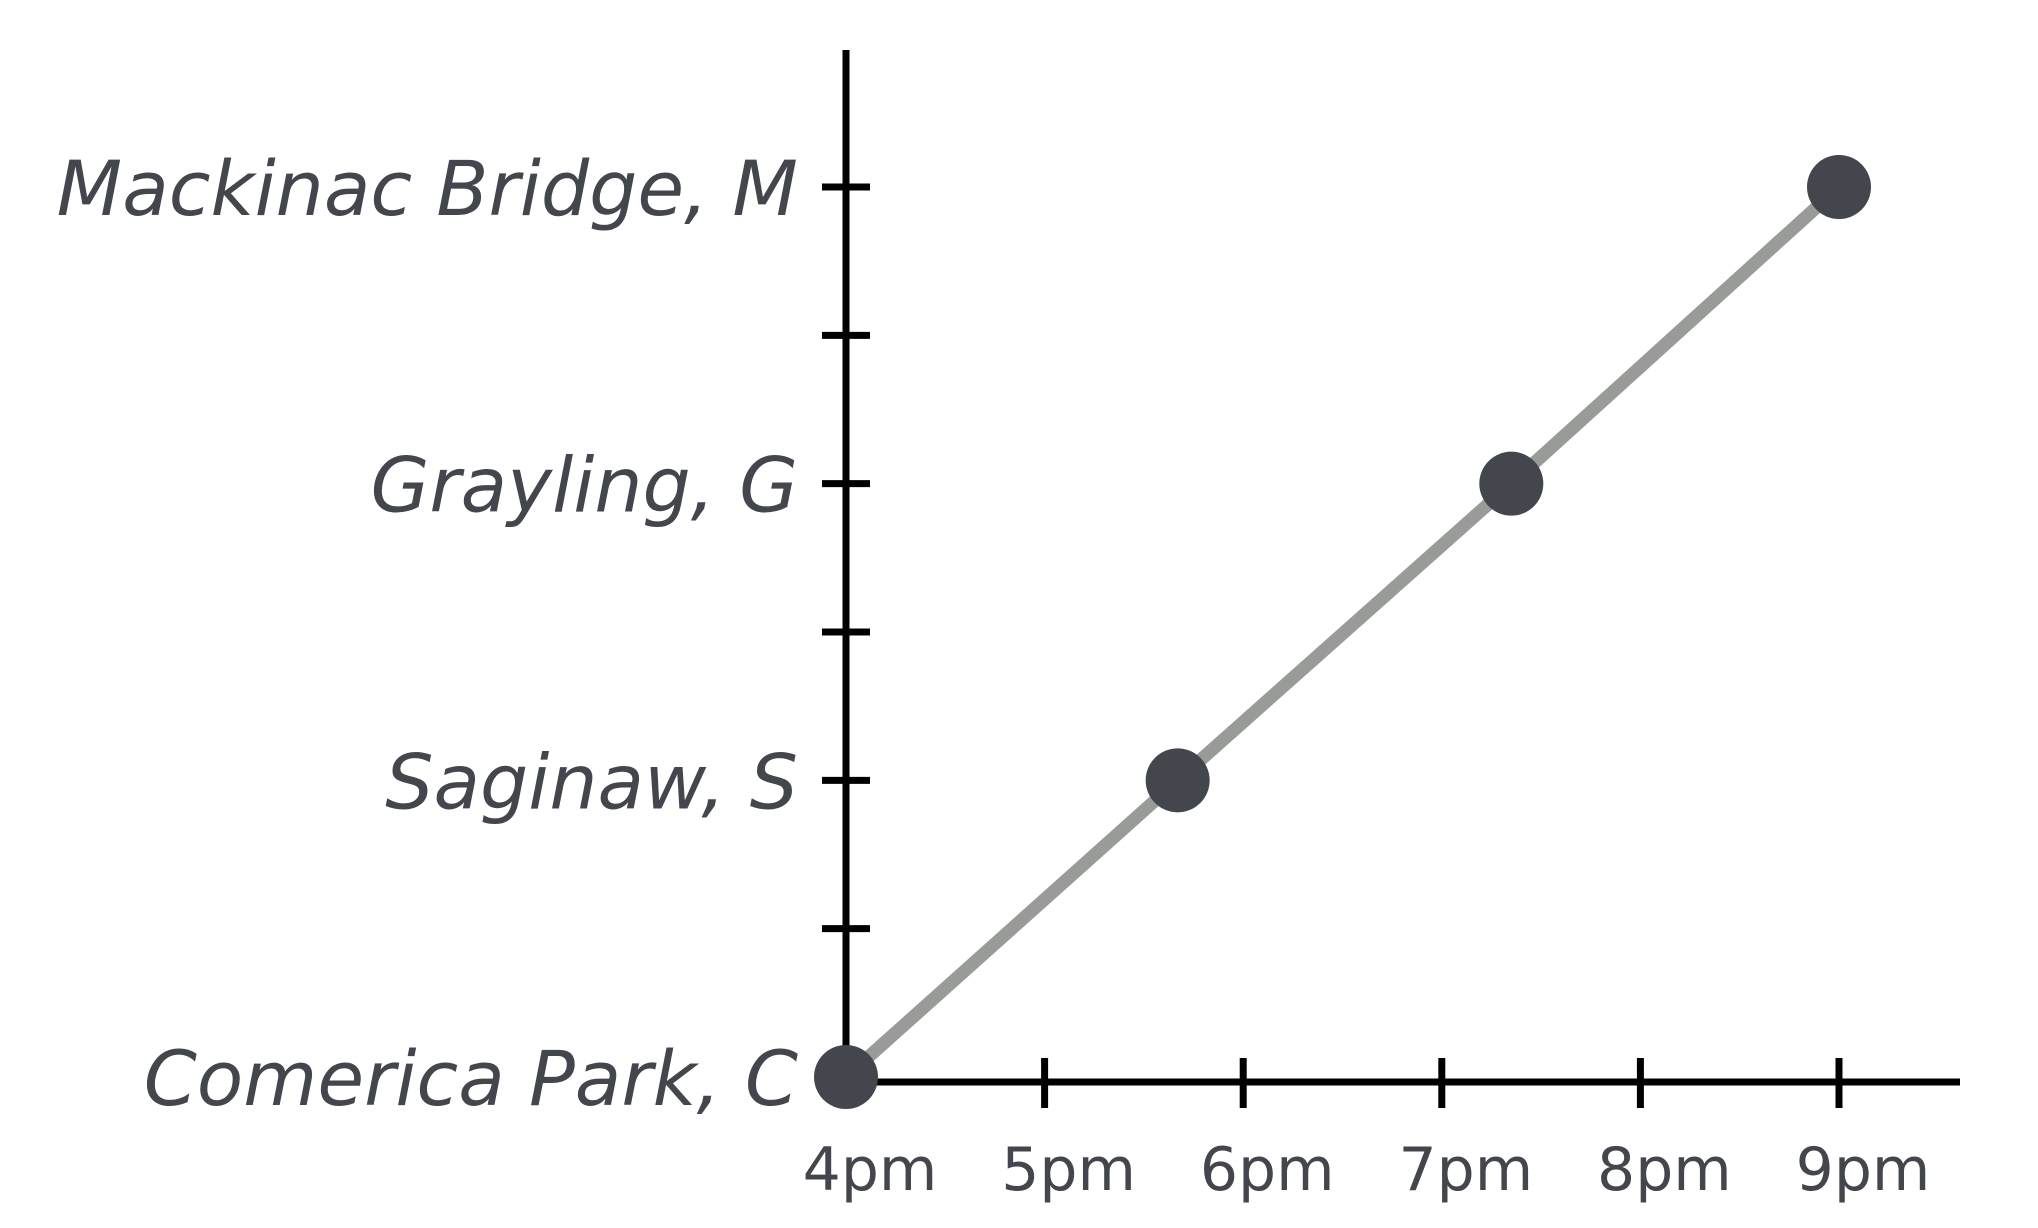 This screenshot has width=2038, height=1228. What do you see at coordinates (1267, 1170) in the screenshot?
I see `x-tick-label: 6pm` at bounding box center [1267, 1170].